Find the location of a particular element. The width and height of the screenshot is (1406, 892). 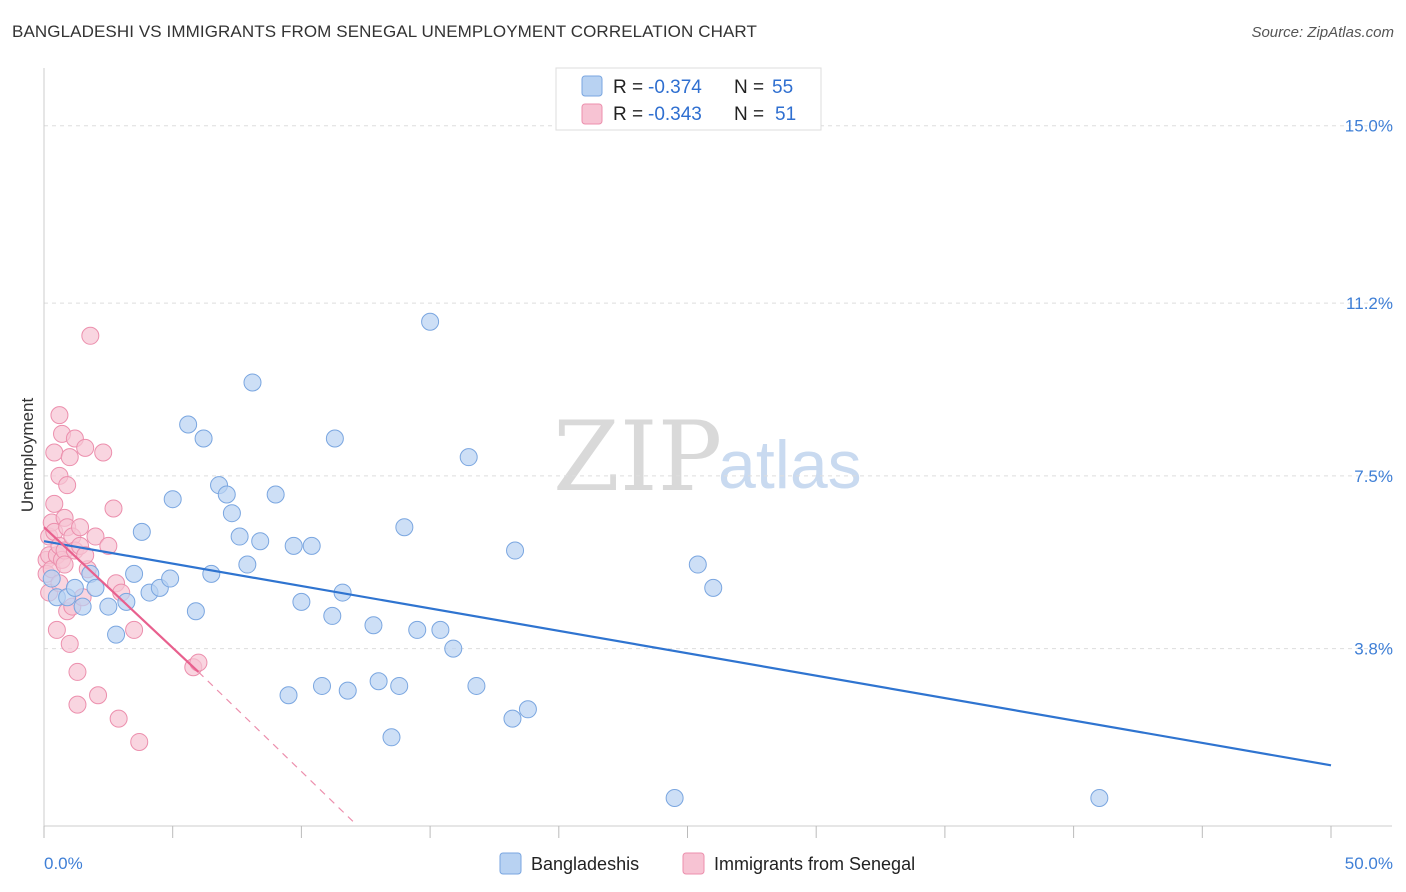

legend-r-label-blue: R = is located at coordinates (628, 87).